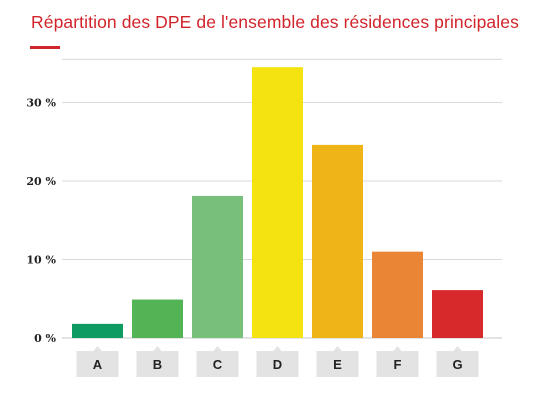  I want to click on bar-f, so click(397, 294).